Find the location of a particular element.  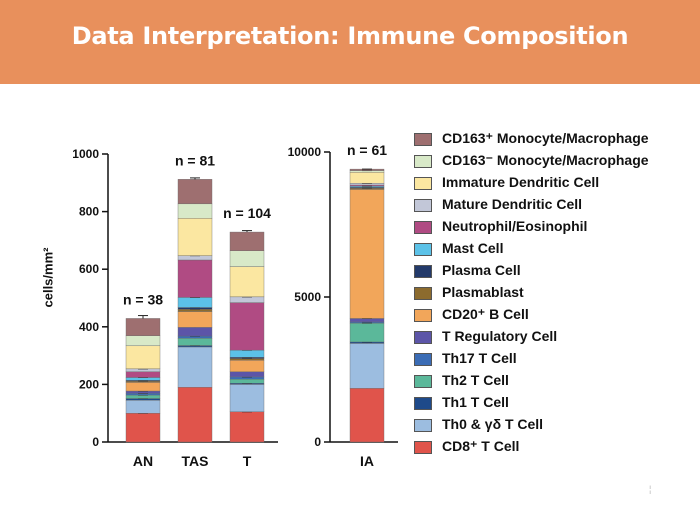

legend-label: Plasma Cell is located at coordinates (481, 270).